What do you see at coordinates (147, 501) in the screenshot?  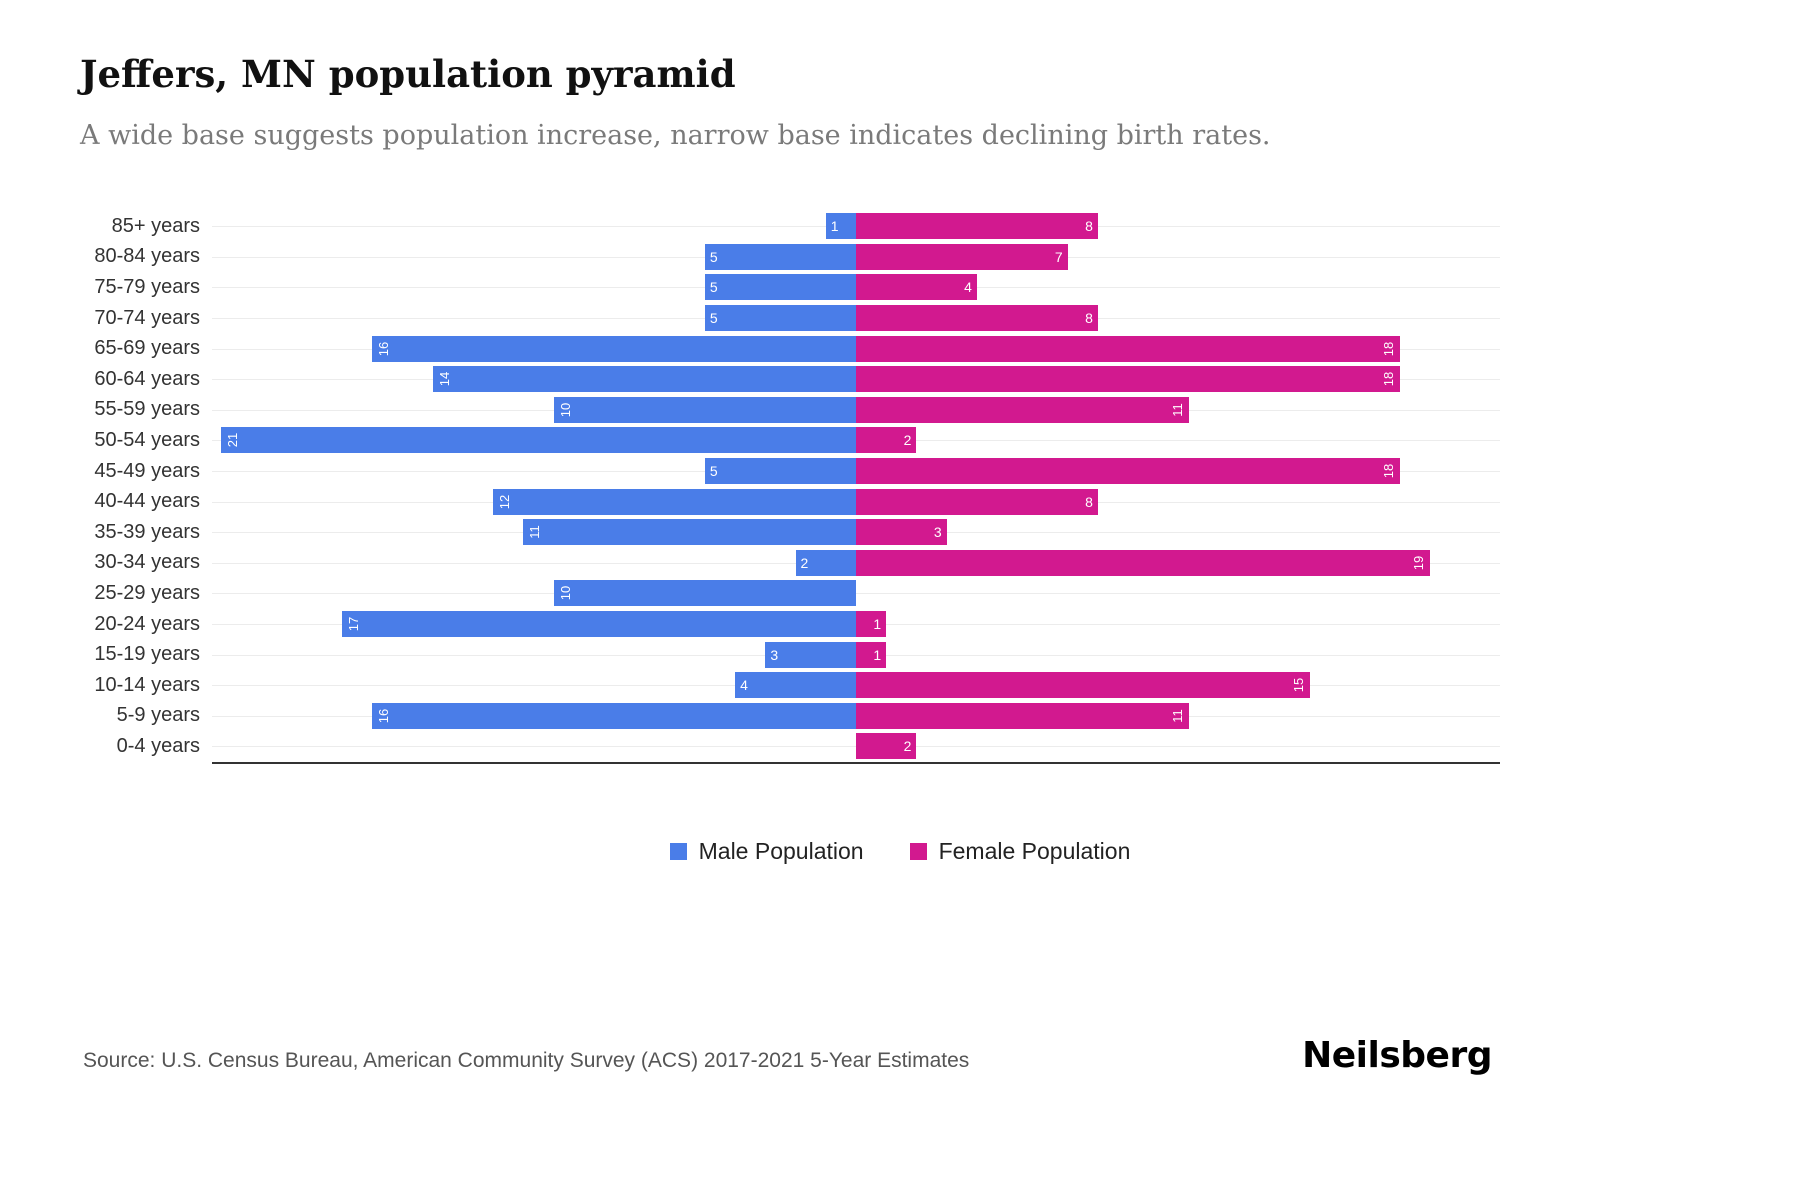 I see `age-group-label: 40-44 years` at bounding box center [147, 501].